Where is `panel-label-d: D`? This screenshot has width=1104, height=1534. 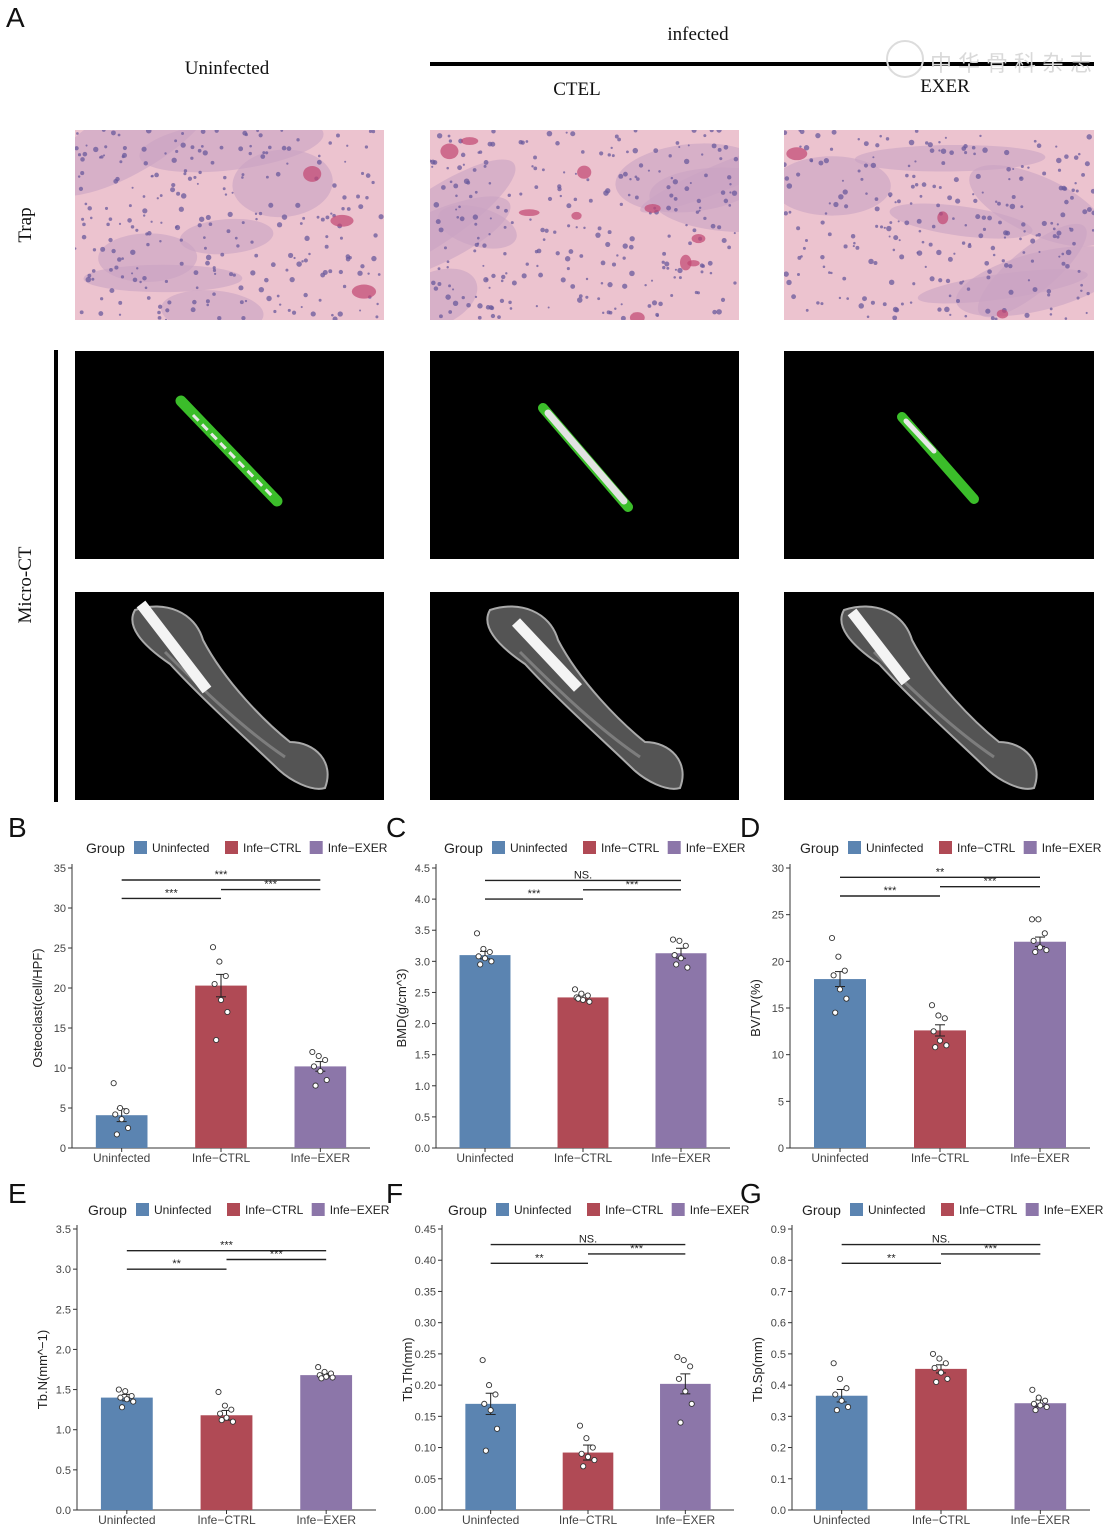
panel-label-d: D is located at coordinates (750, 827).